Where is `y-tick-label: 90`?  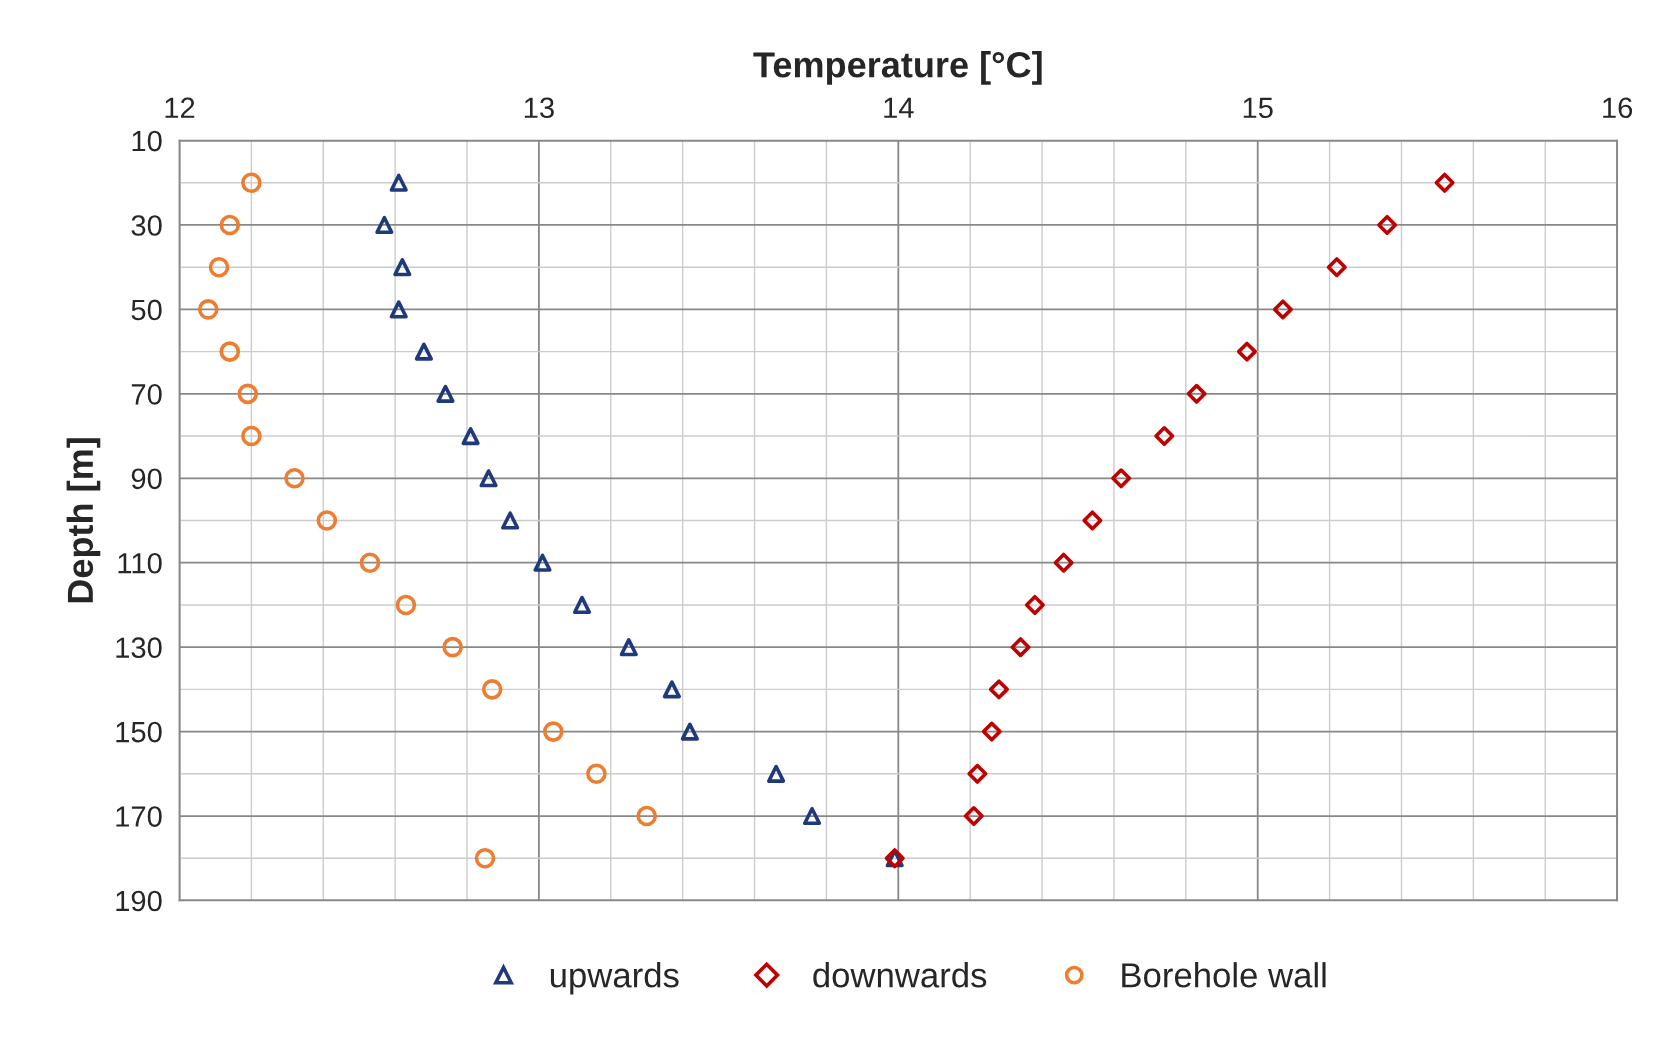
y-tick-label: 90 is located at coordinates (146, 479).